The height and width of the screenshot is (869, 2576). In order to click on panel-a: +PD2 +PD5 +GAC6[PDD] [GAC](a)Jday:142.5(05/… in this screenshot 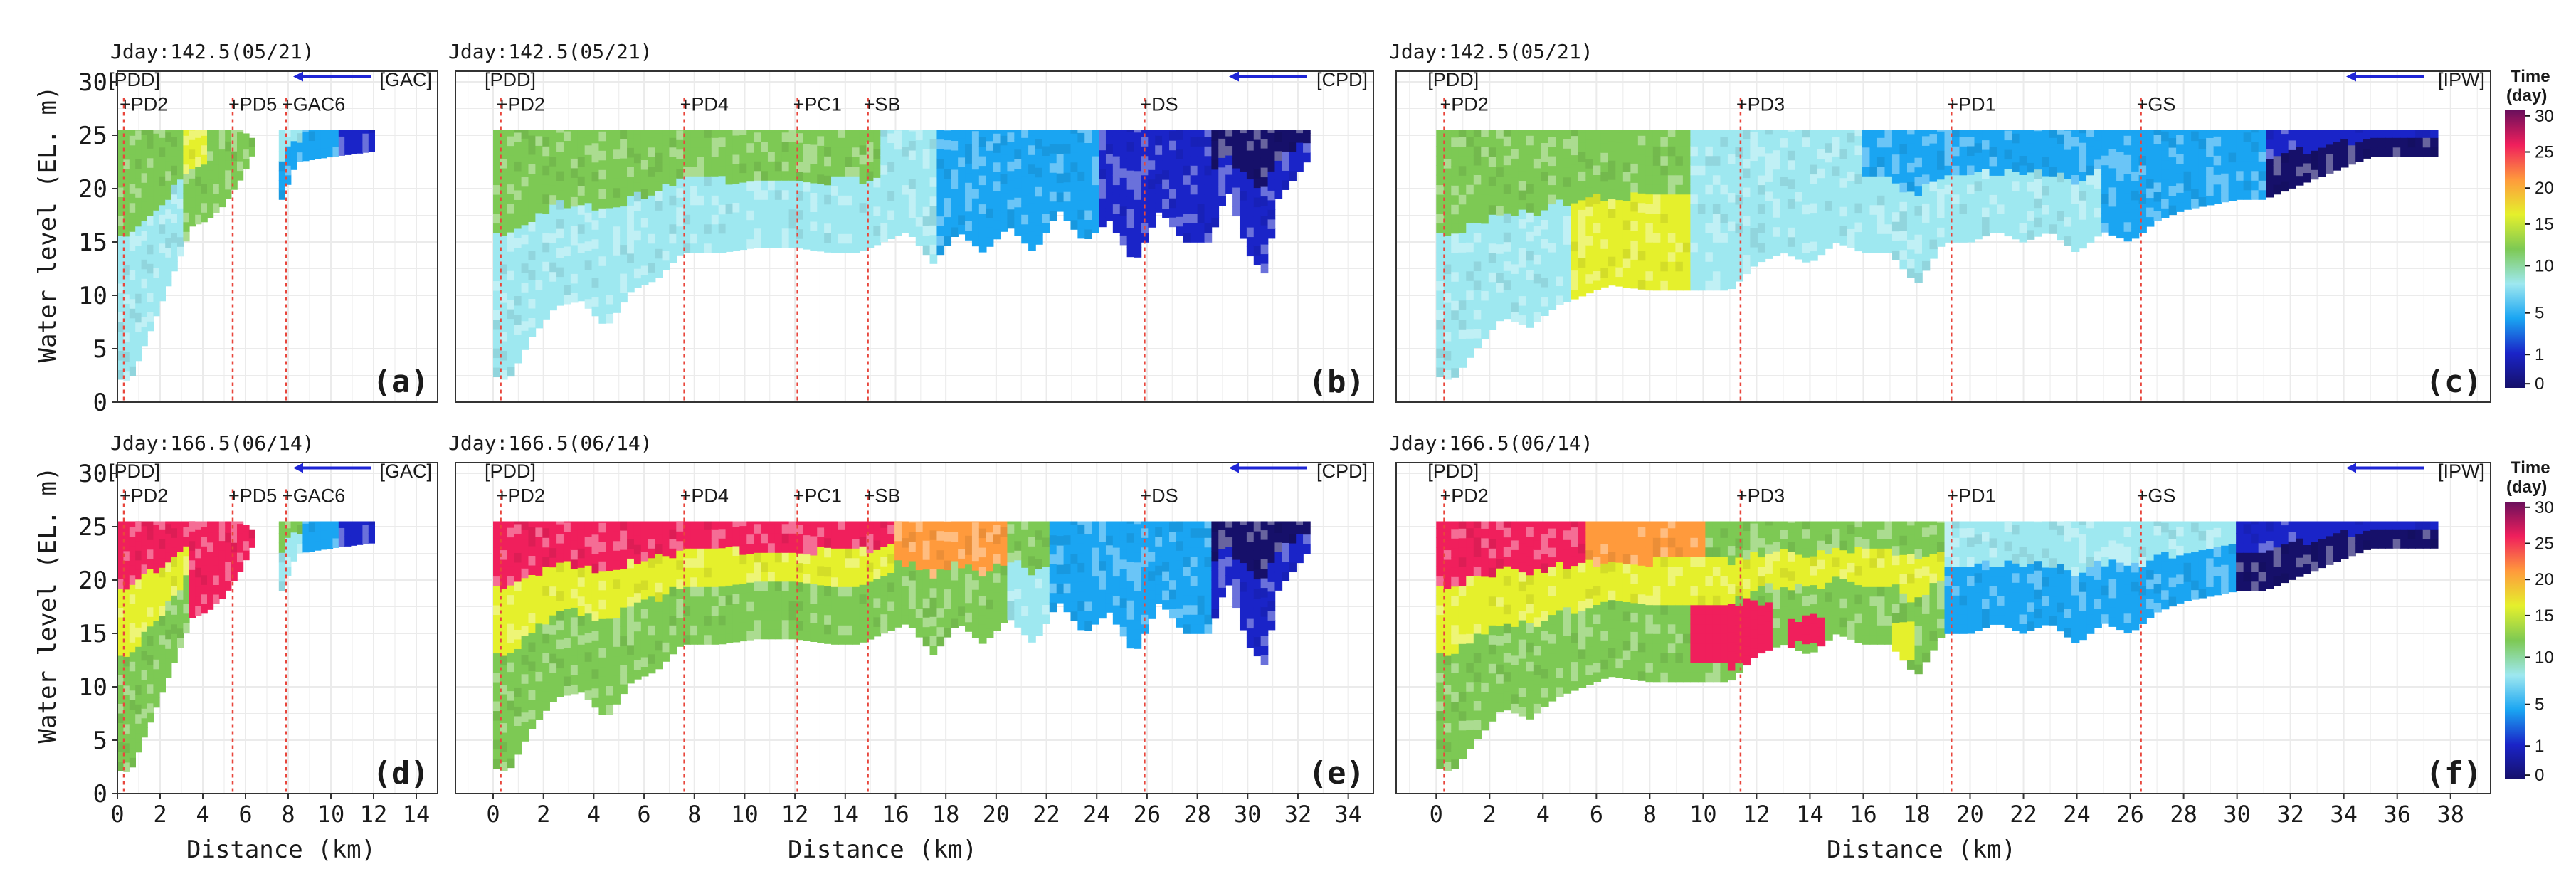, I will do `click(258, 228)`.